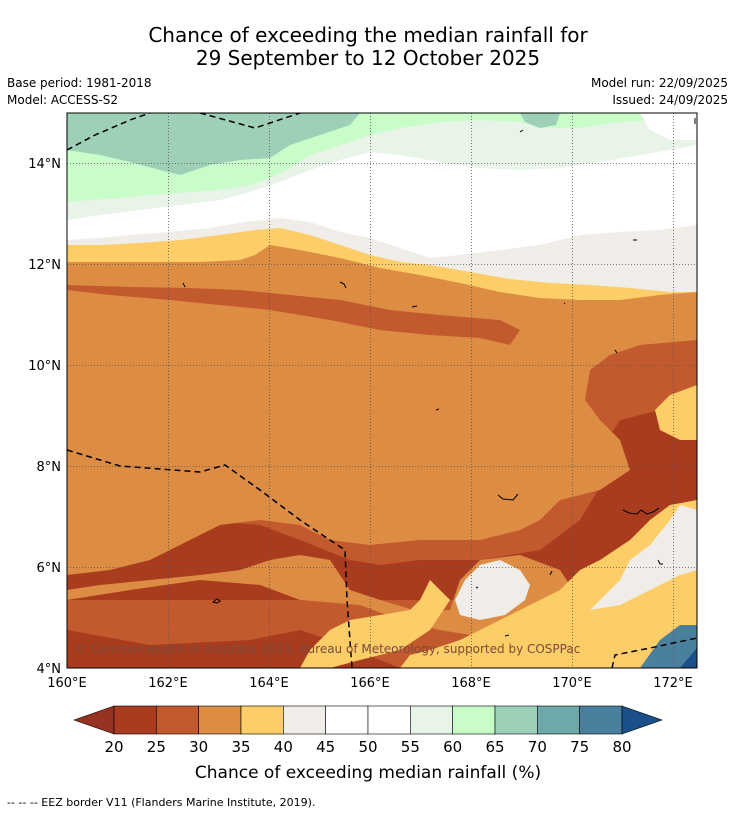  What do you see at coordinates (198, 747) in the screenshot?
I see `colorbar-tick-label: 30` at bounding box center [198, 747].